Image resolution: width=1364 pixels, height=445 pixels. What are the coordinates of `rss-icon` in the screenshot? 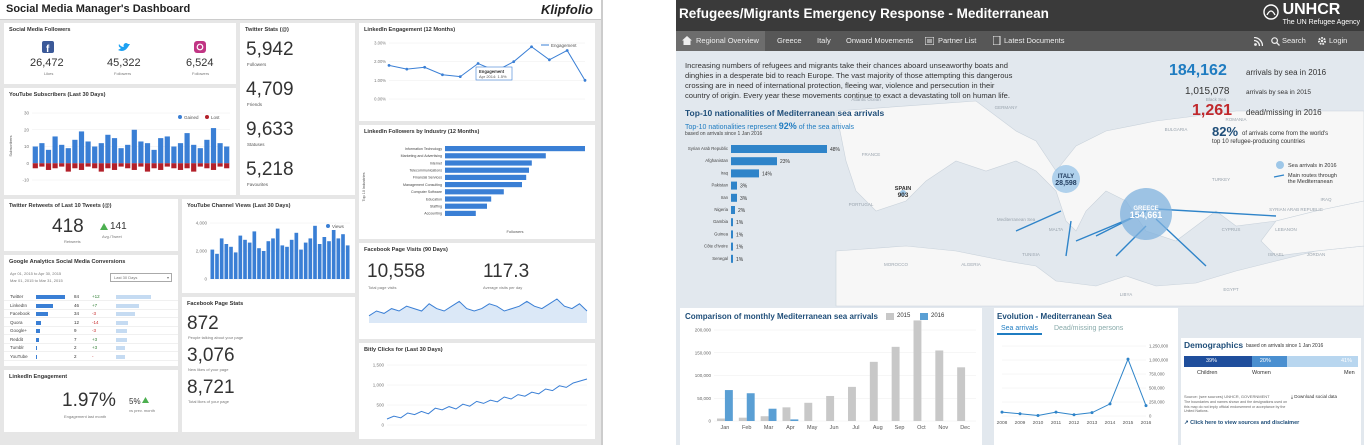 It's located at (1258, 41).